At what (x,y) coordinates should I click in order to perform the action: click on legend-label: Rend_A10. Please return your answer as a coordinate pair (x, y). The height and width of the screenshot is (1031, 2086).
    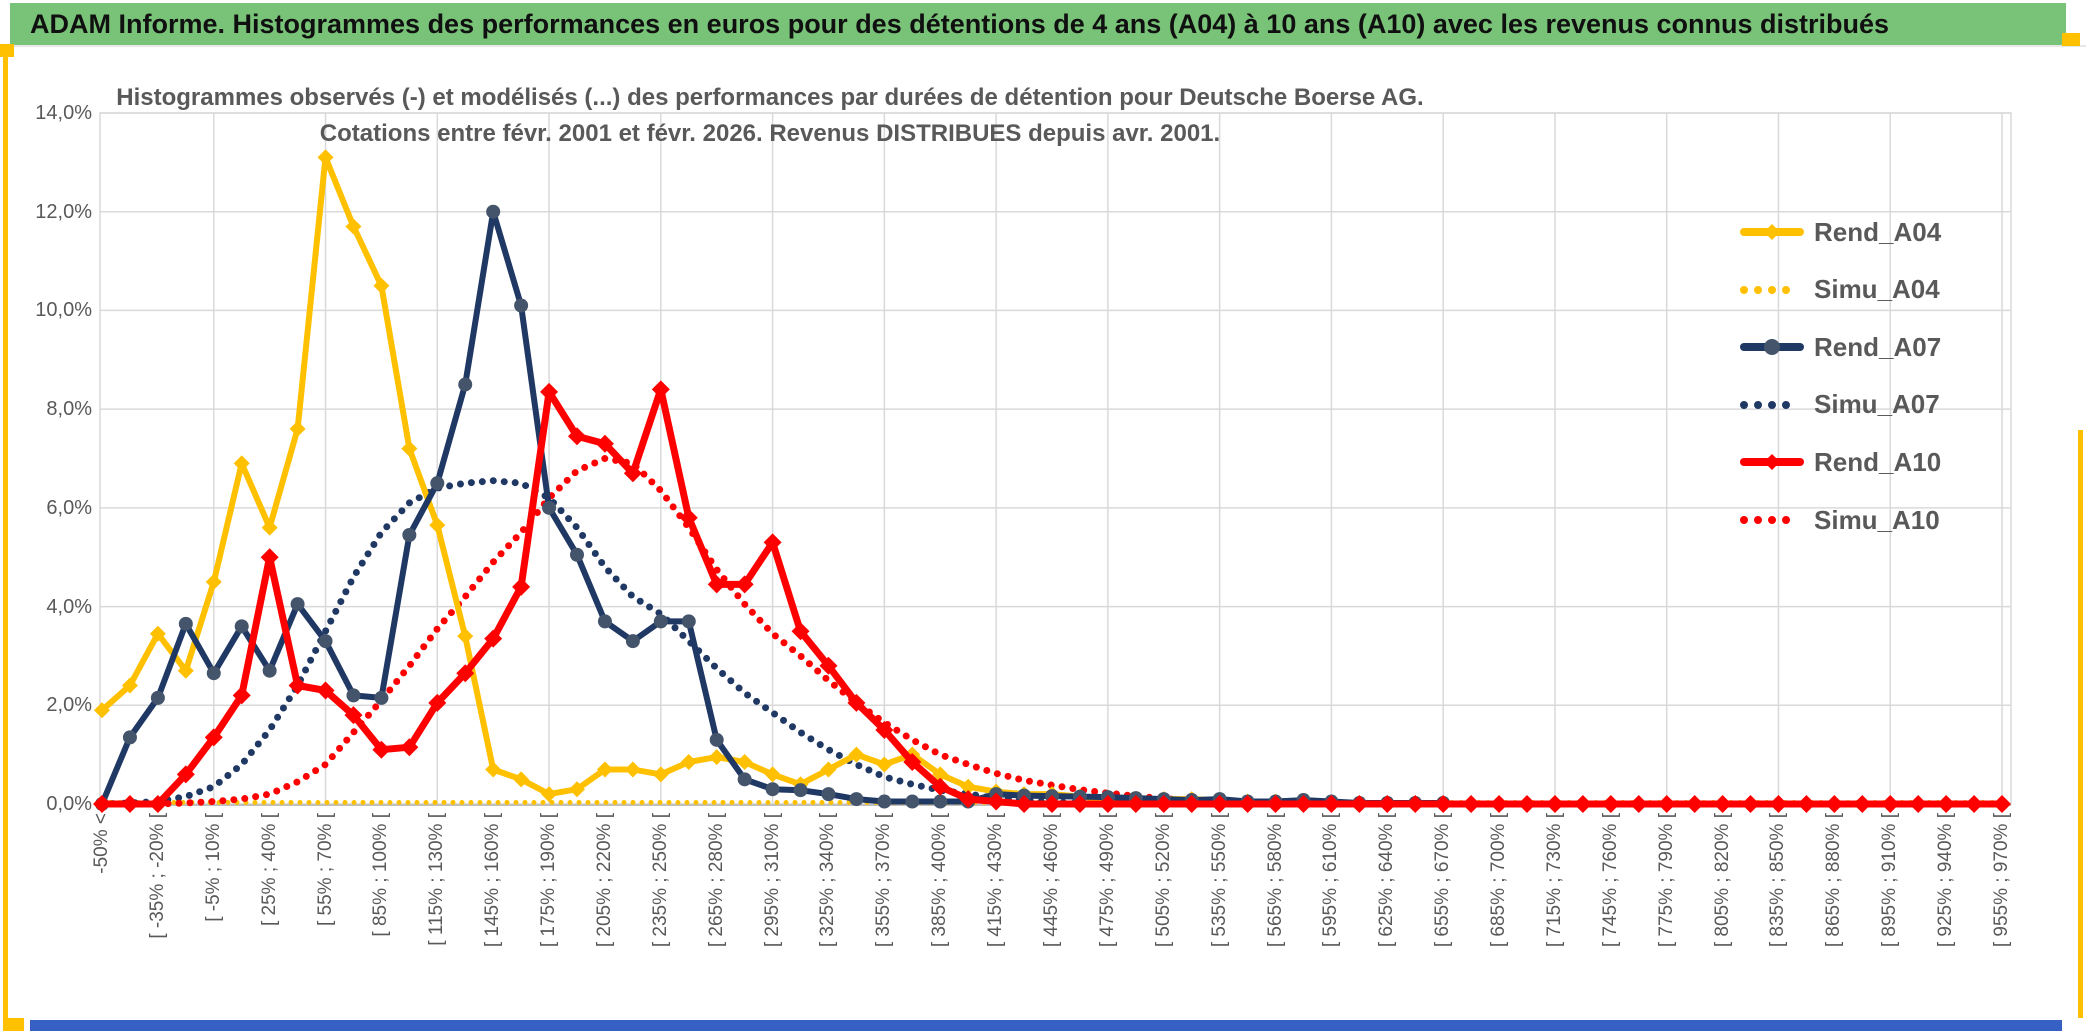
    Looking at the image, I should click on (1878, 461).